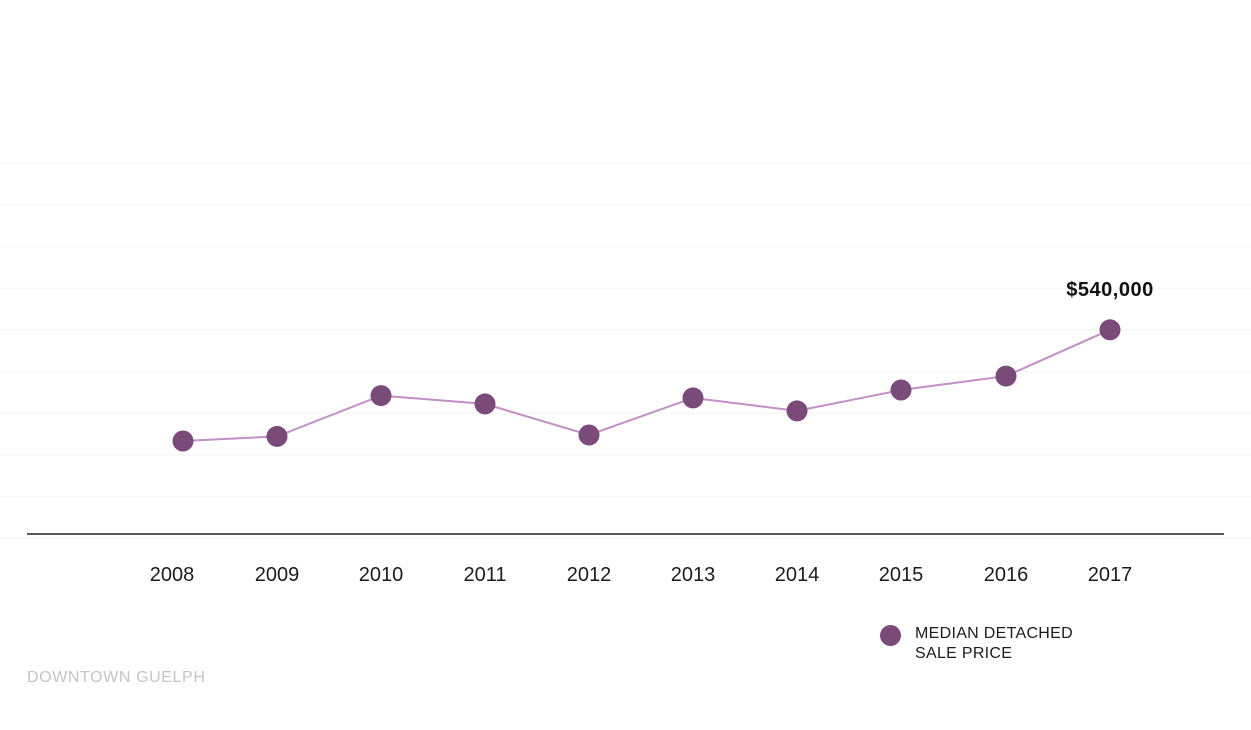 The width and height of the screenshot is (1251, 730). Describe the element at coordinates (172, 575) in the screenshot. I see `x-tick-label: 2008` at that location.